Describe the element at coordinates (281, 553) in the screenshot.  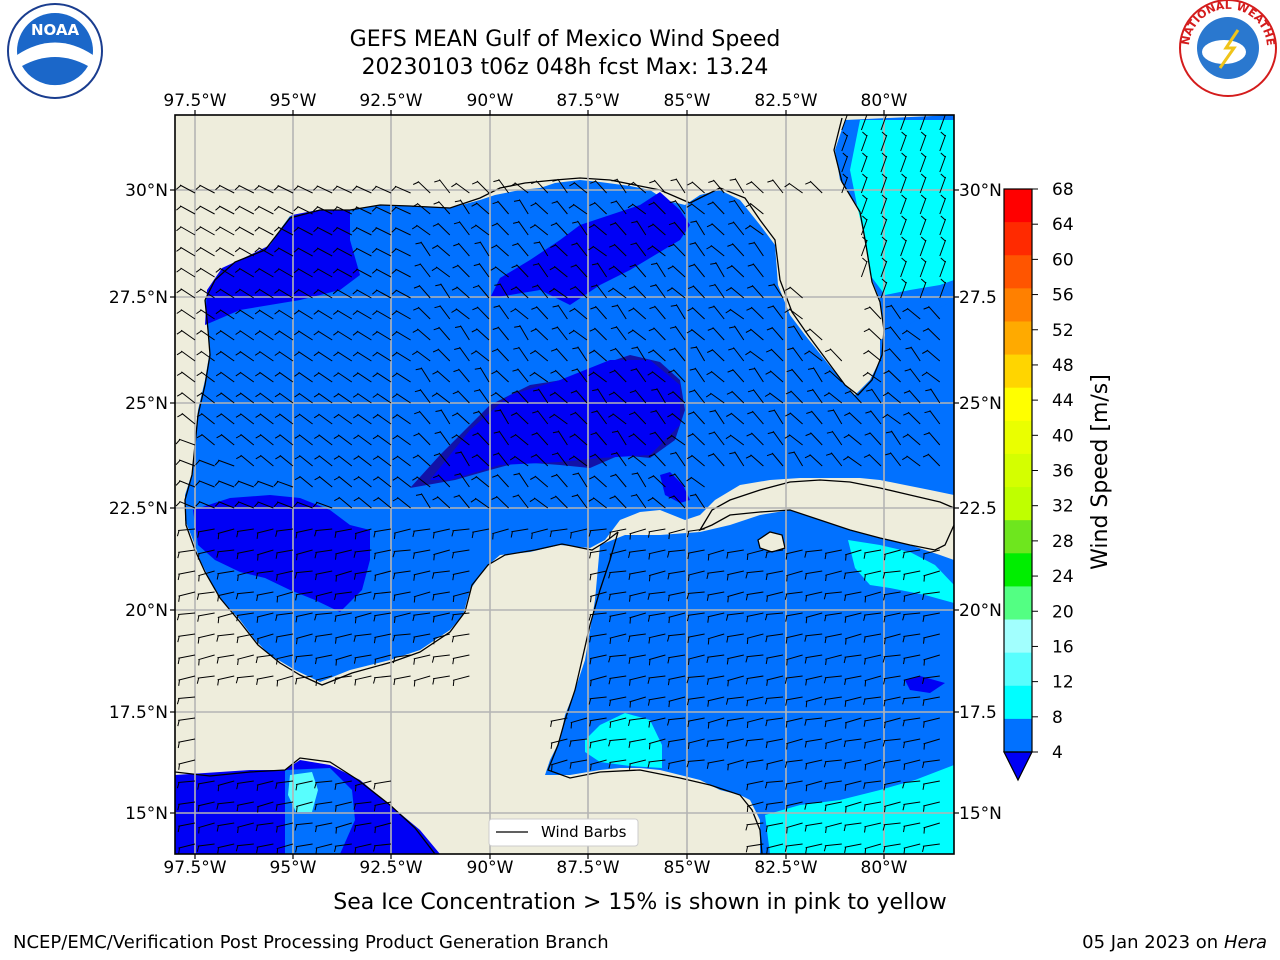
I see `calm-region-sw-gulf` at that location.